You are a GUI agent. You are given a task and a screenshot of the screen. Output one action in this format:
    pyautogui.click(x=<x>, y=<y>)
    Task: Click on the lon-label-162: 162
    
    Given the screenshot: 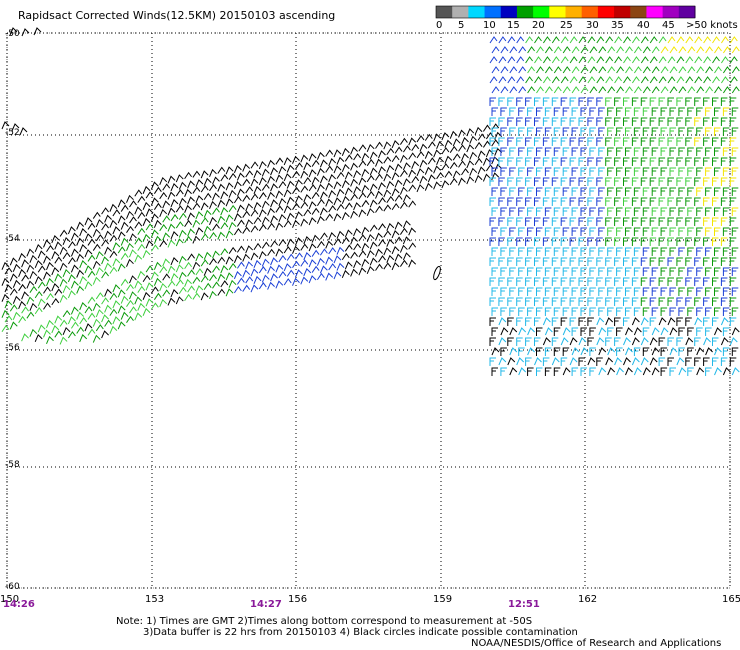 What is the action you would take?
    pyautogui.click(x=587, y=599)
    